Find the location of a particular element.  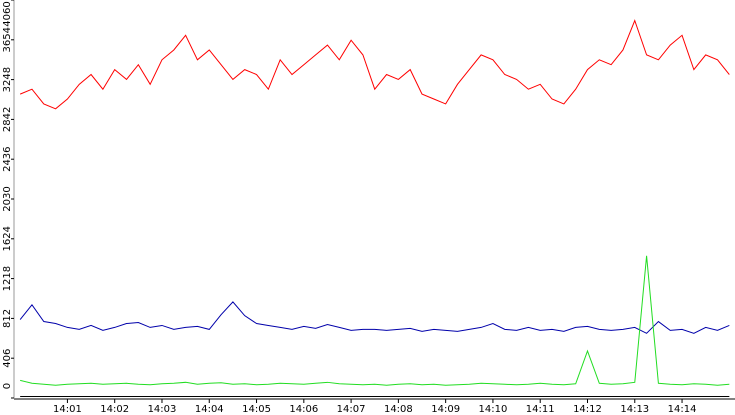

y-tick-label: 0 is located at coordinates (7, 386).